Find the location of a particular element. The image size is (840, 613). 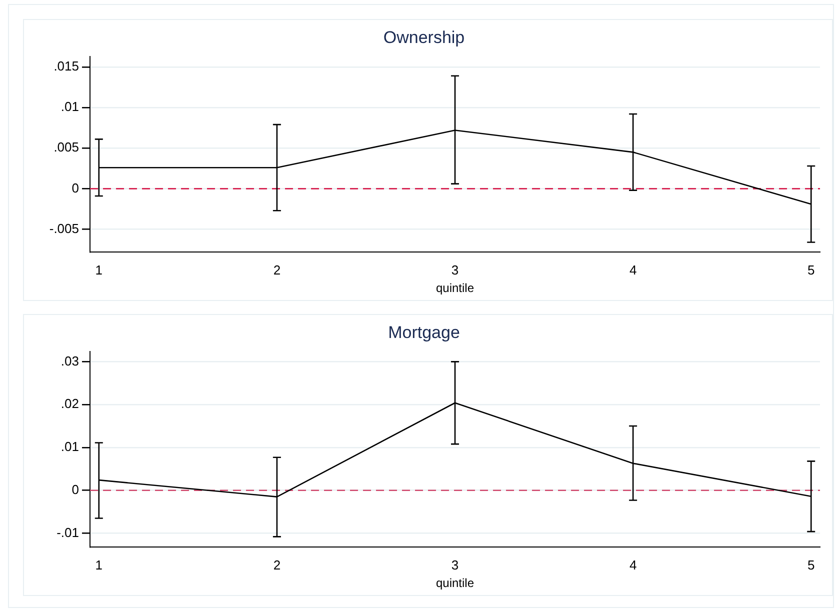

chart-title: Mortgage is located at coordinates (424, 332).